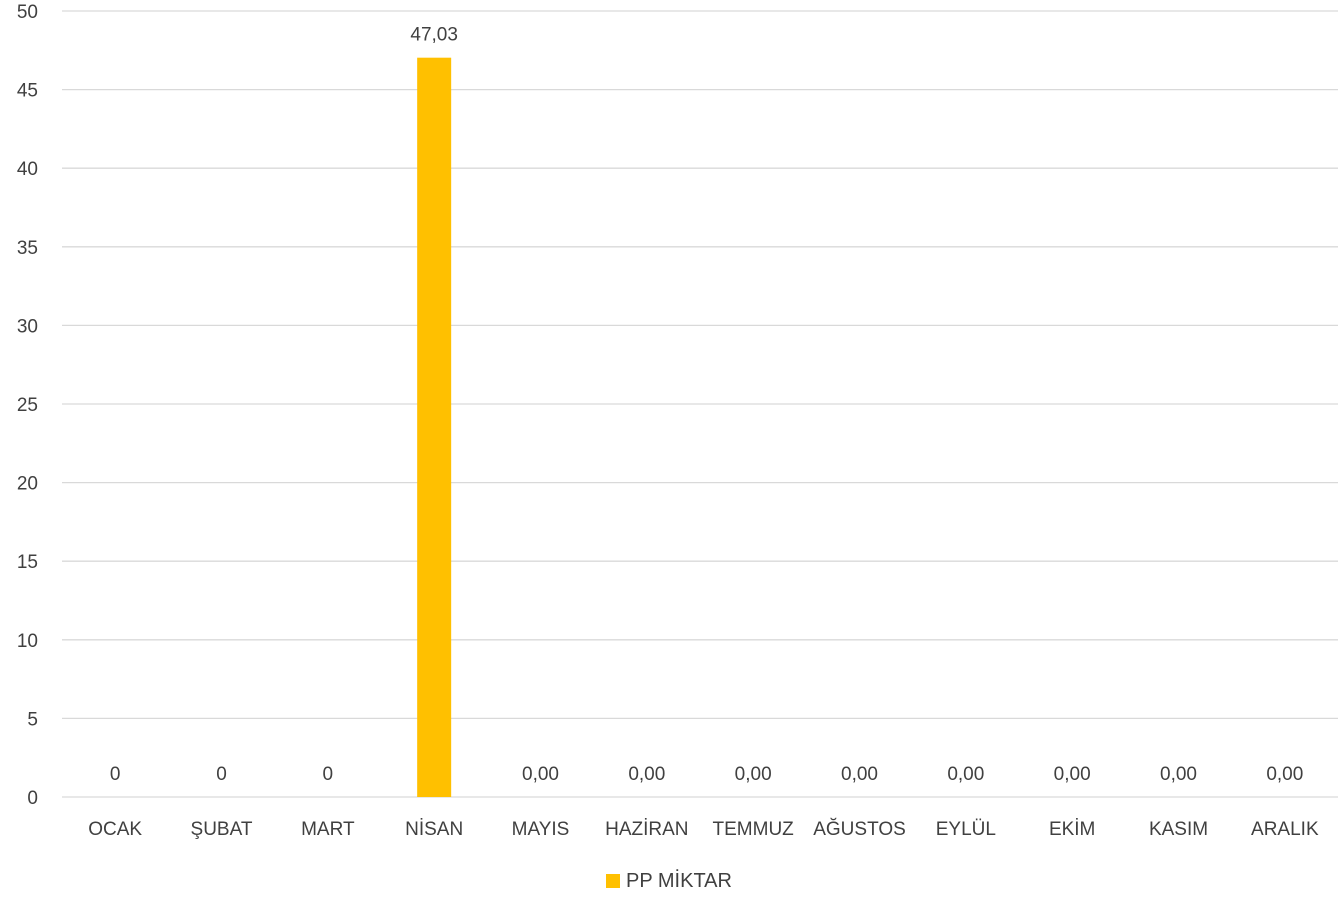 The height and width of the screenshot is (902, 1338). I want to click on y-axis-ticks: 0 5 10 15 20 25 30 35 40 45 50, so click(27, 405).